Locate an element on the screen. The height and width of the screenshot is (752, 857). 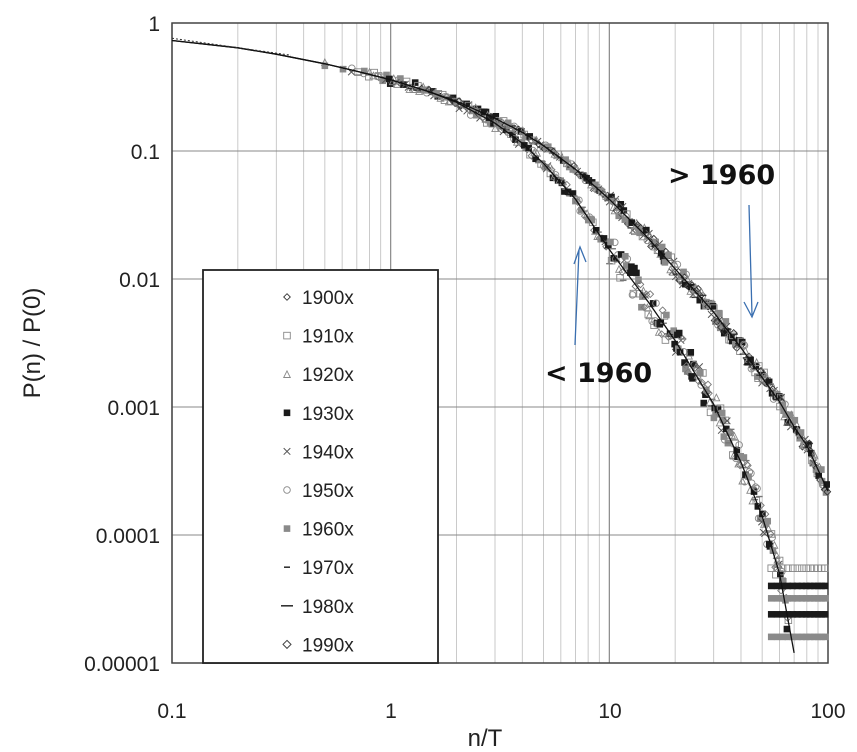
legend-label: 1980x is located at coordinates (328, 607).